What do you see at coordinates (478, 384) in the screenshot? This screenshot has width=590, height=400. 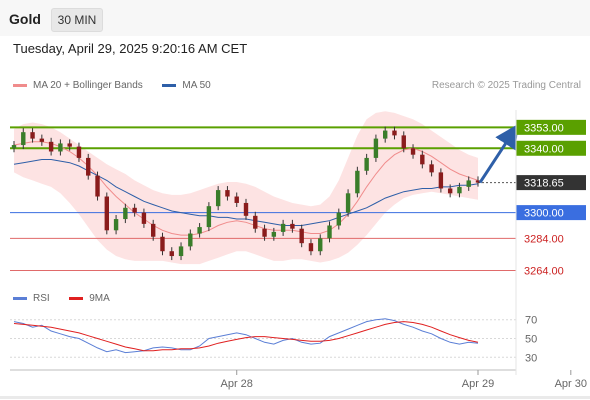 I see `x-tick-label: Apr 29` at bounding box center [478, 384].